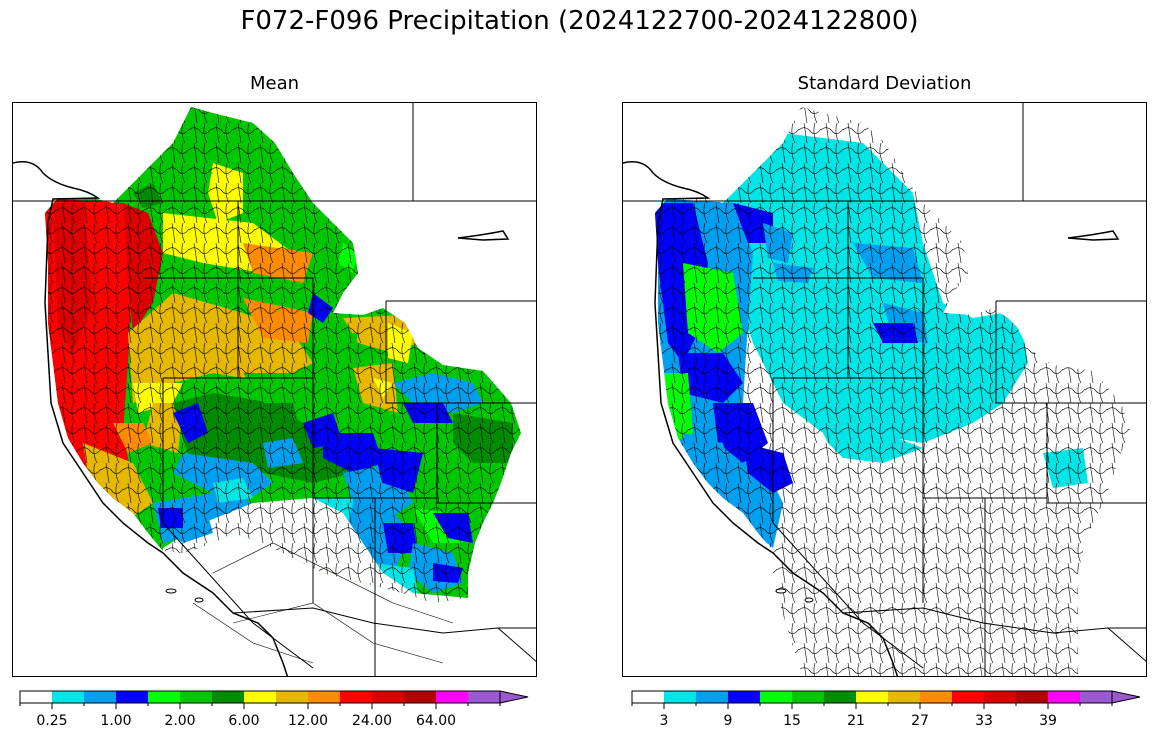  I want to click on stddev-cbar-extend-arrow, so click(1126, 697).